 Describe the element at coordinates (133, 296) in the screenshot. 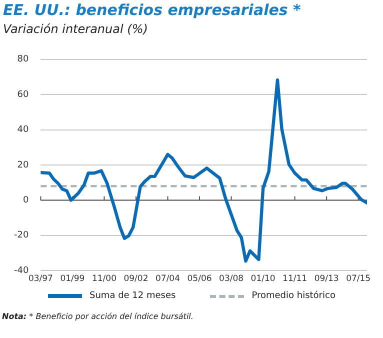

I see `legend-label: Suma de 12 meses` at that location.